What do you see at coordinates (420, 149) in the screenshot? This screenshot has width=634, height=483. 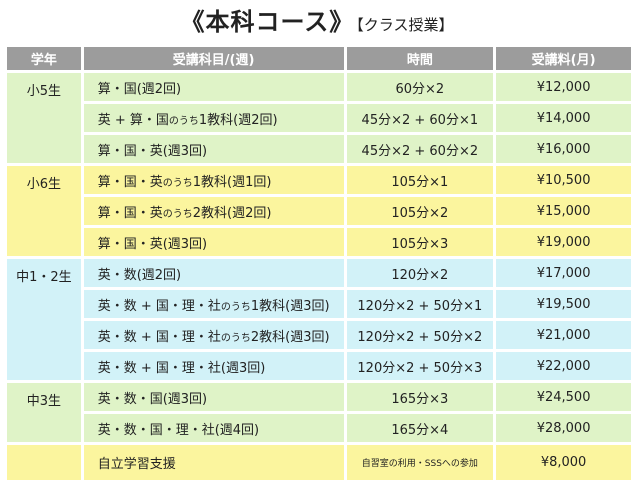 I see `time-cell: 45分×2 + 60分×2` at bounding box center [420, 149].